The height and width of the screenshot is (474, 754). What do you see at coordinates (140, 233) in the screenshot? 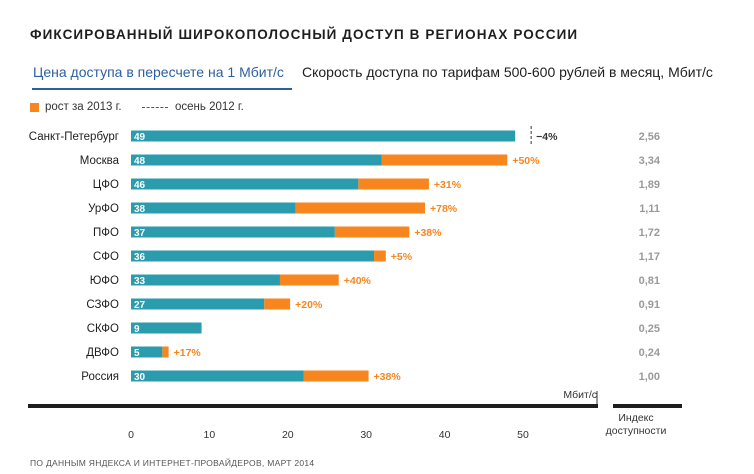
I see `bar-value-label: 37` at bounding box center [140, 233].